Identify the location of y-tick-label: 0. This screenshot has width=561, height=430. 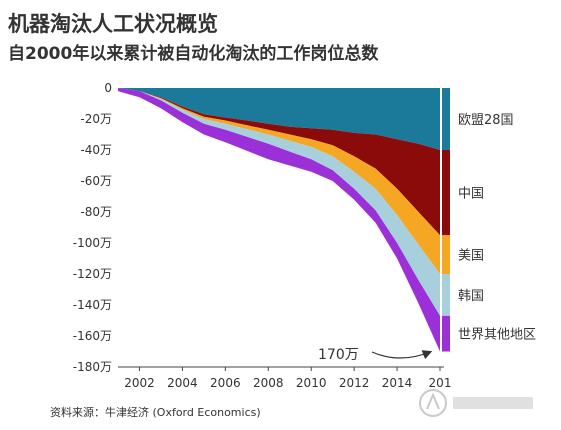
(108, 88).